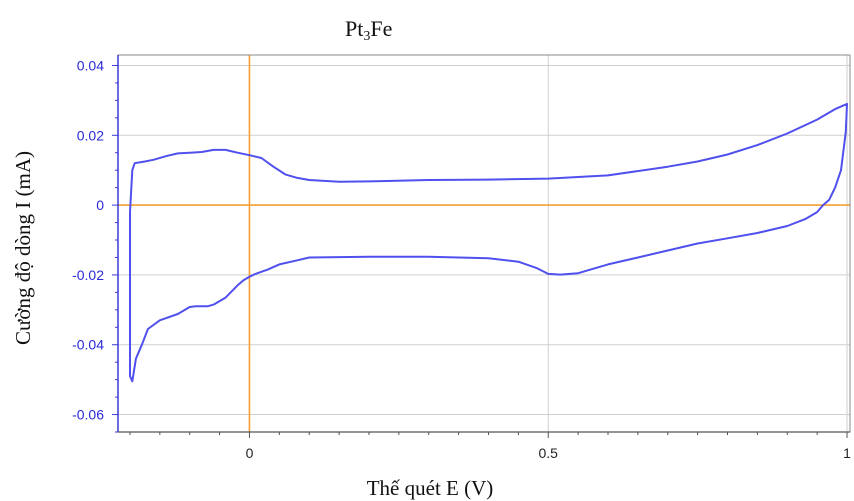  Describe the element at coordinates (88, 415) in the screenshot. I see `y-tick-label: -0.06` at that location.